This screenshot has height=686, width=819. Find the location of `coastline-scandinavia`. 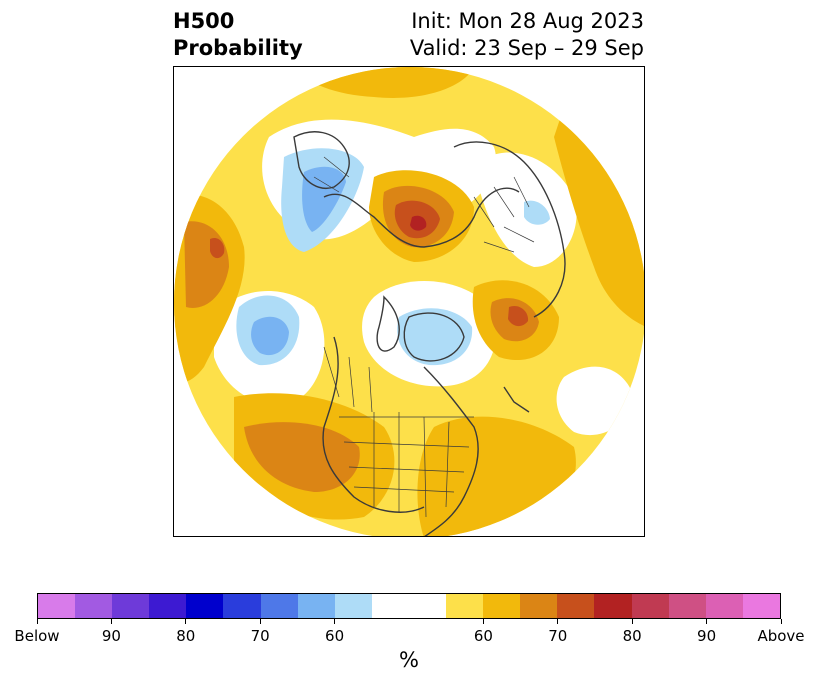

coastline-scandinavia is located at coordinates (321, 160).